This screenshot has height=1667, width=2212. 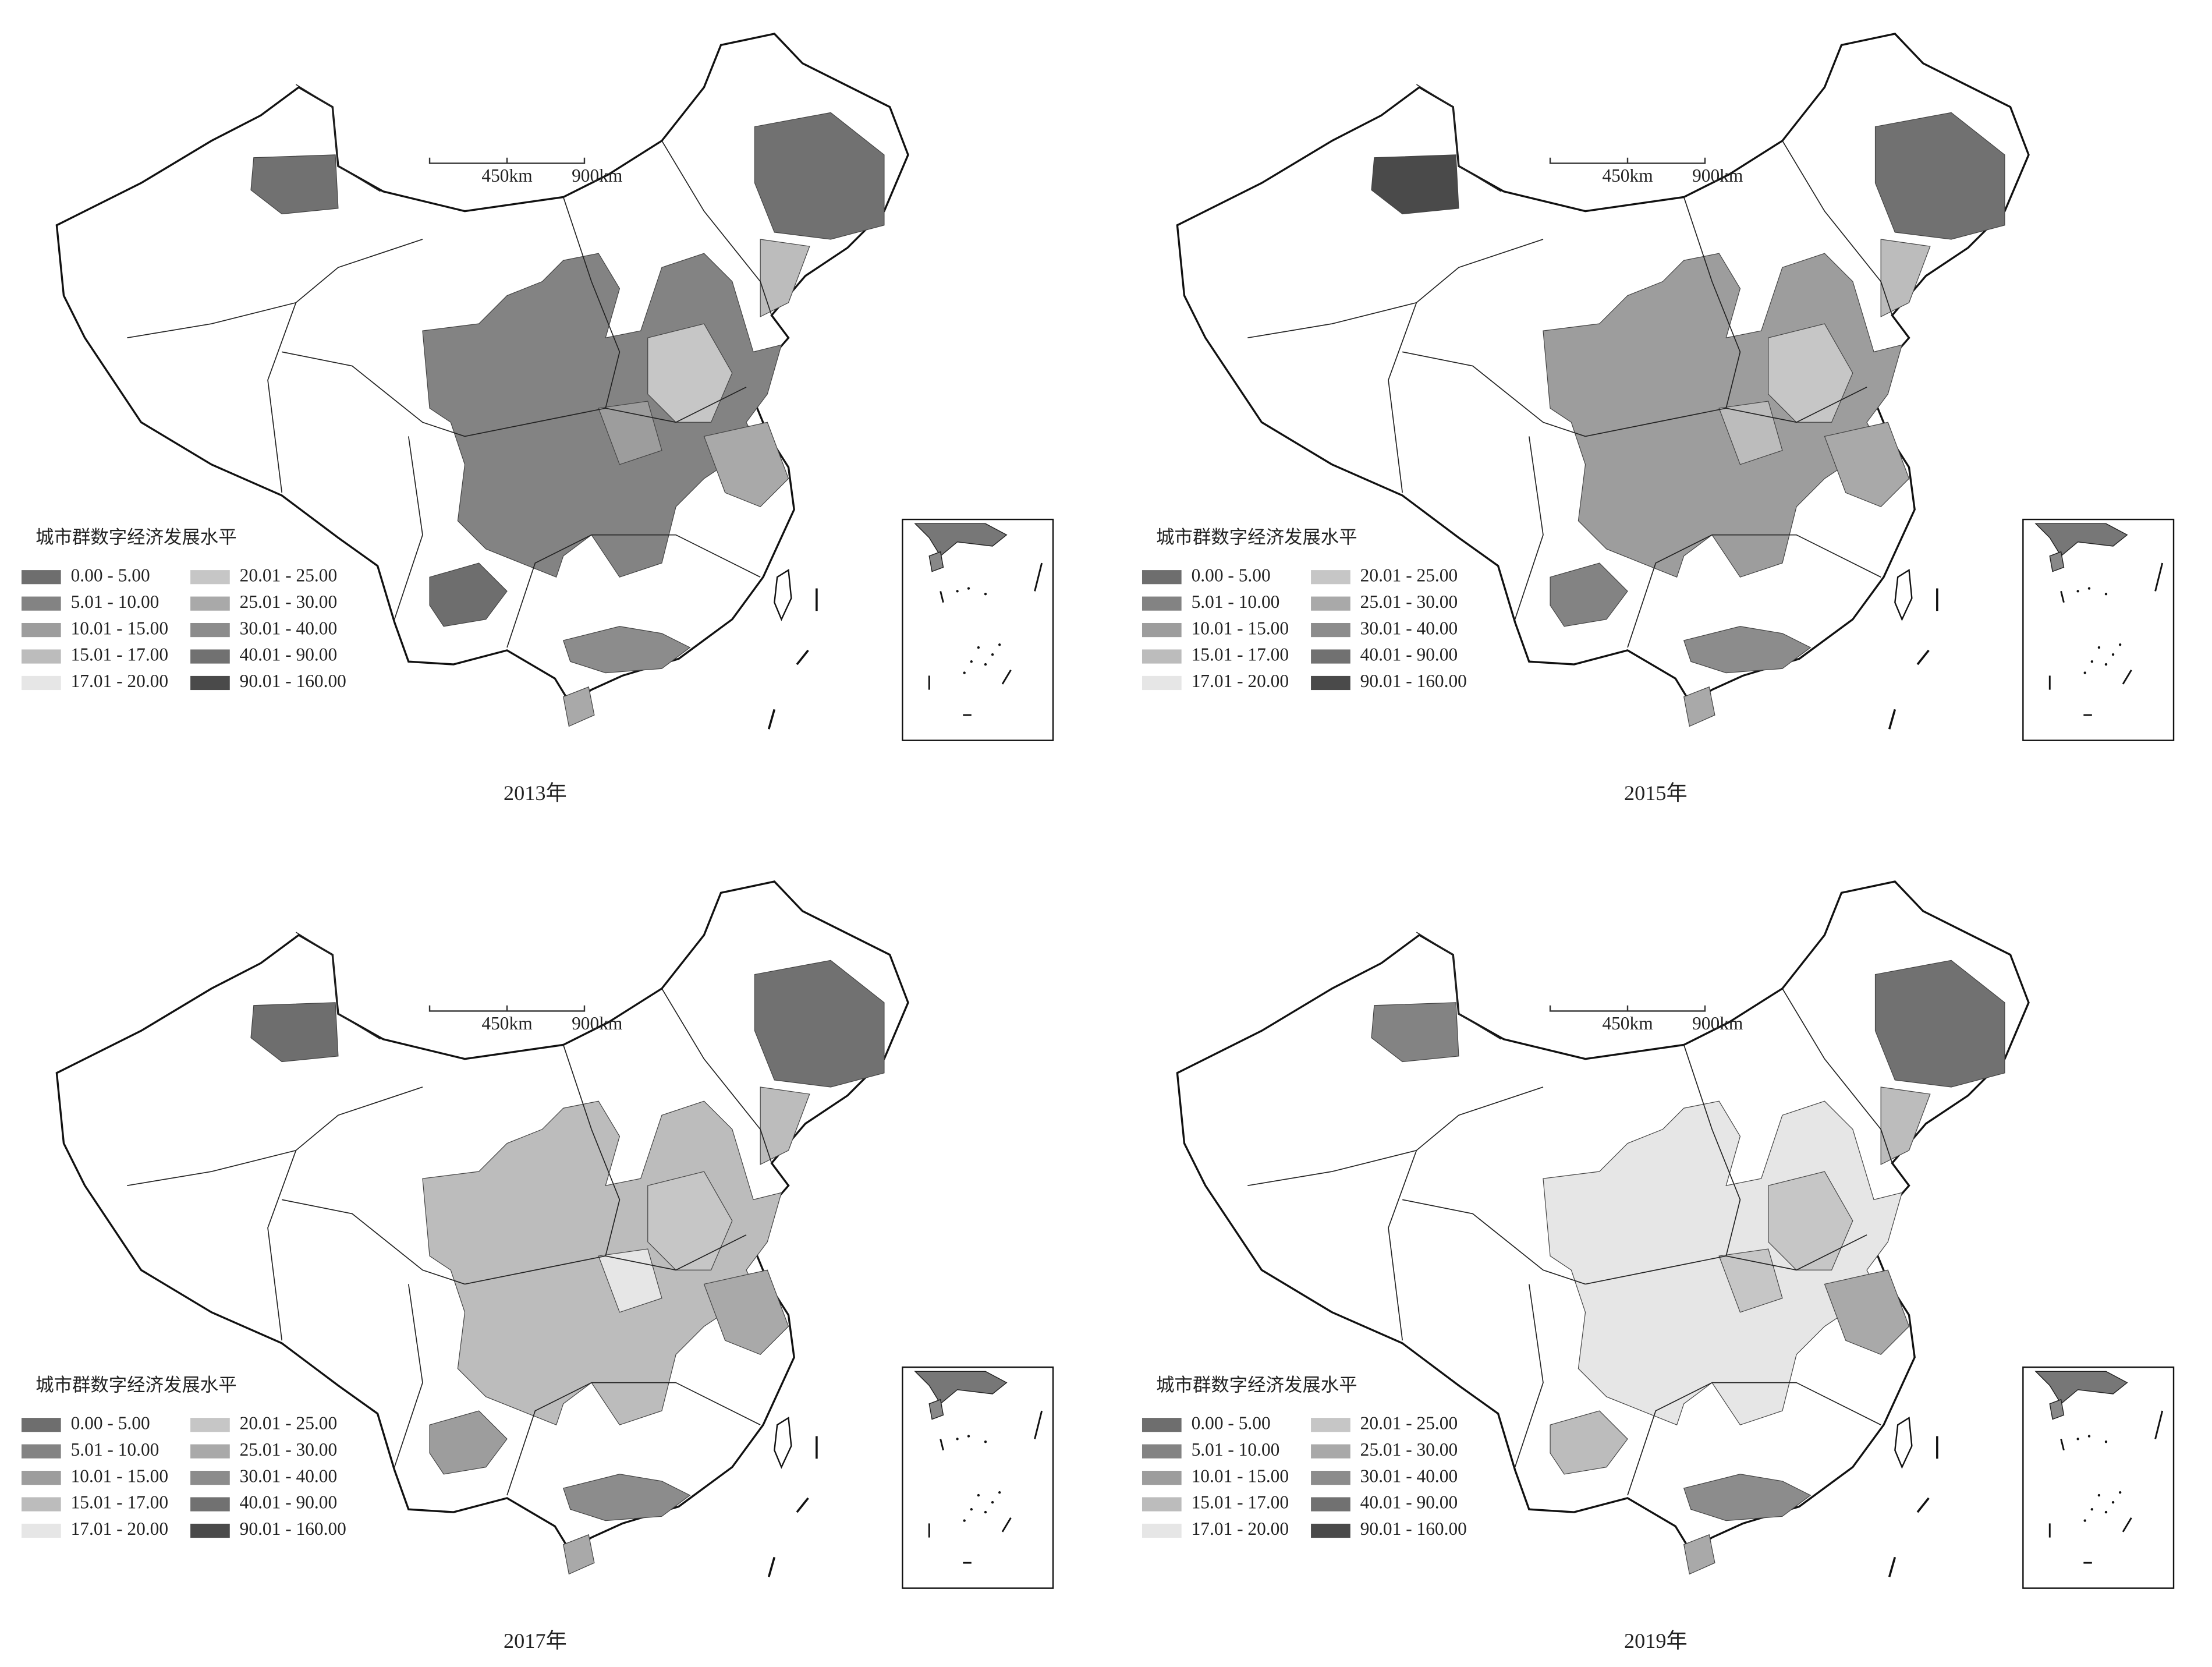 I want to click on legend-label: 25.01 - 30.00, so click(x=1409, y=1449).